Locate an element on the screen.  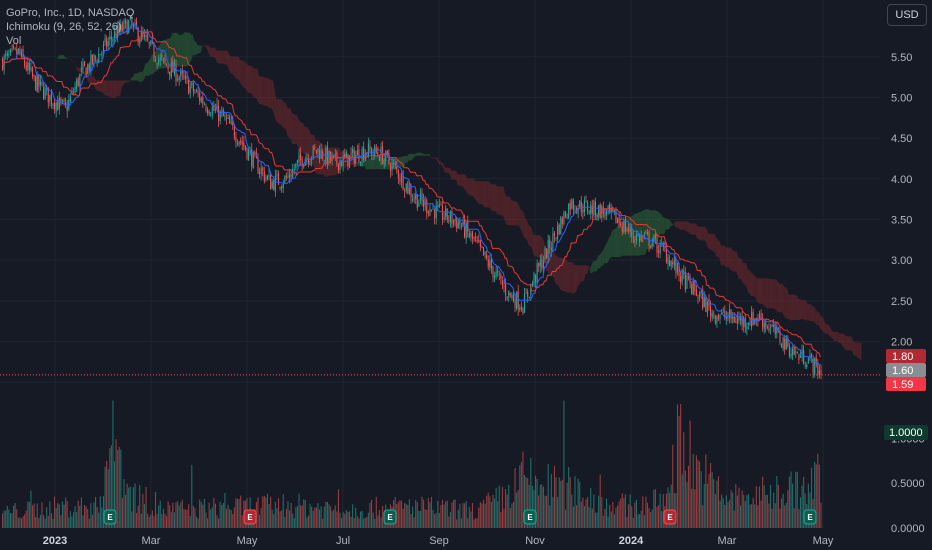
currency-button: USD is located at coordinates (907, 15).